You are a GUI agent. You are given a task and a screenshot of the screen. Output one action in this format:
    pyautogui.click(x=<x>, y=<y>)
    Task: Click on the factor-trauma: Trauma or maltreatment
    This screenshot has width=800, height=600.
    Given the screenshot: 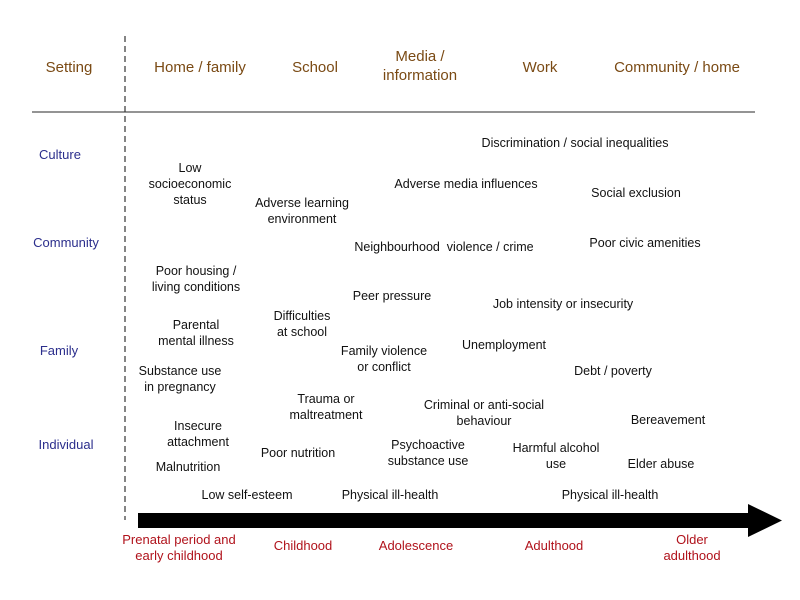 What is the action you would take?
    pyautogui.click(x=326, y=407)
    